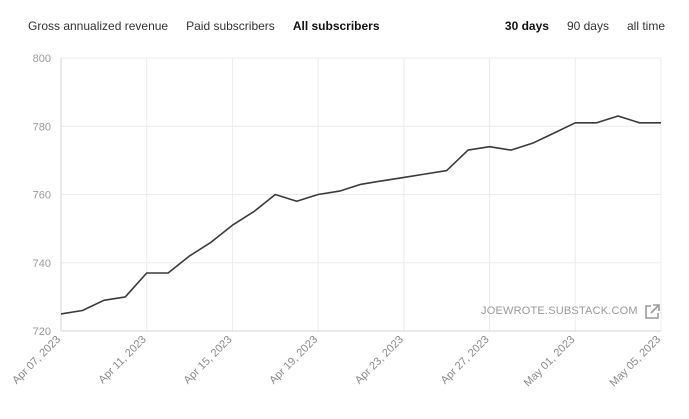 Image resolution: width=689 pixels, height=419 pixels. Describe the element at coordinates (652, 312) in the screenshot. I see `external-link-icon` at that location.